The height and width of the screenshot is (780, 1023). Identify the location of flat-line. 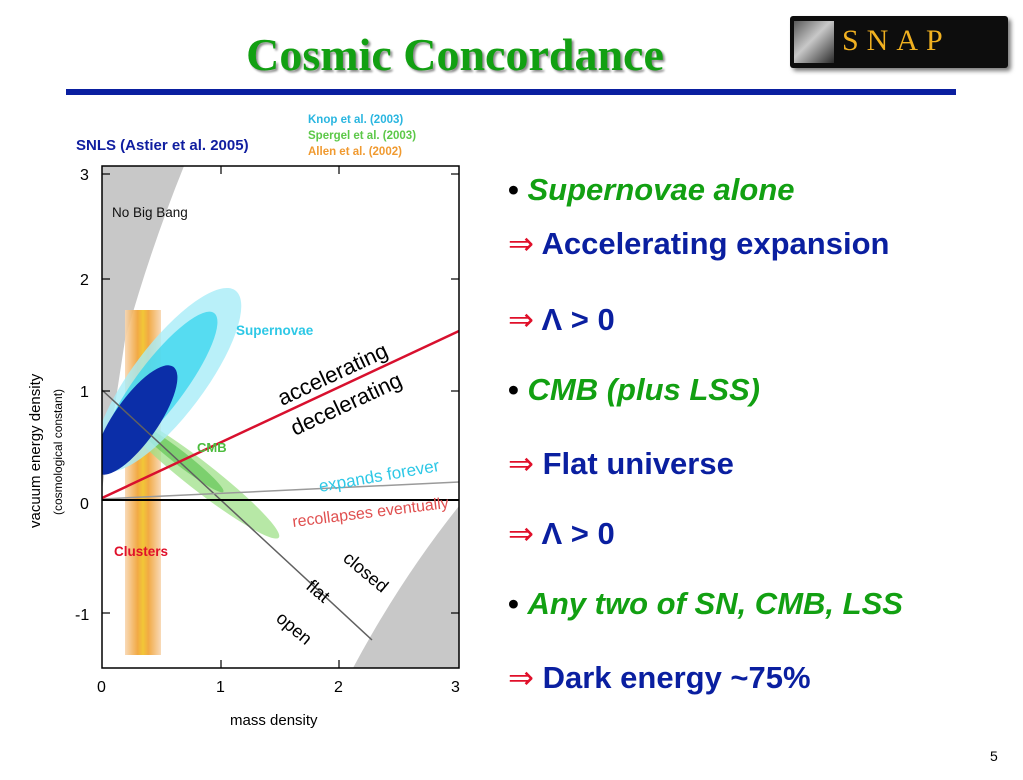
(237, 515).